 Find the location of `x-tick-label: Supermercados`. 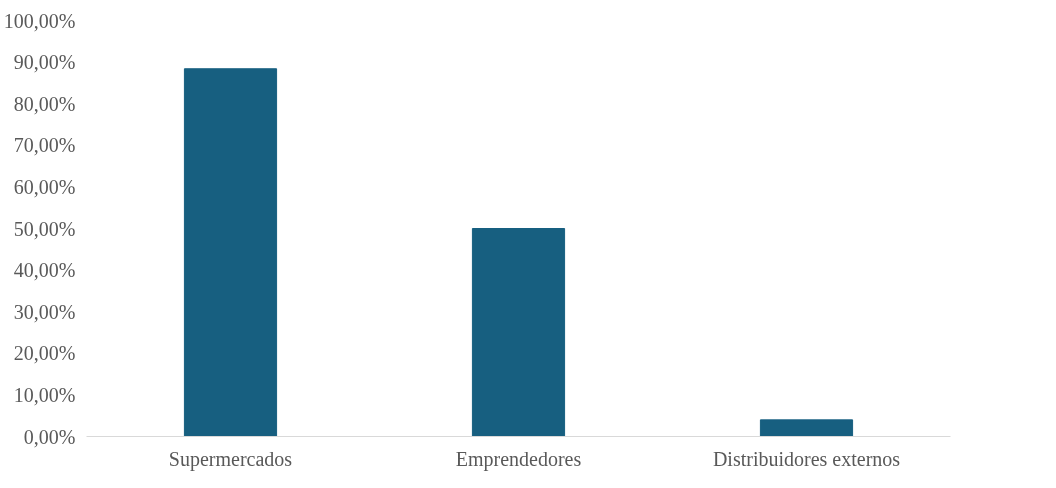

x-tick-label: Supermercados is located at coordinates (230, 459).